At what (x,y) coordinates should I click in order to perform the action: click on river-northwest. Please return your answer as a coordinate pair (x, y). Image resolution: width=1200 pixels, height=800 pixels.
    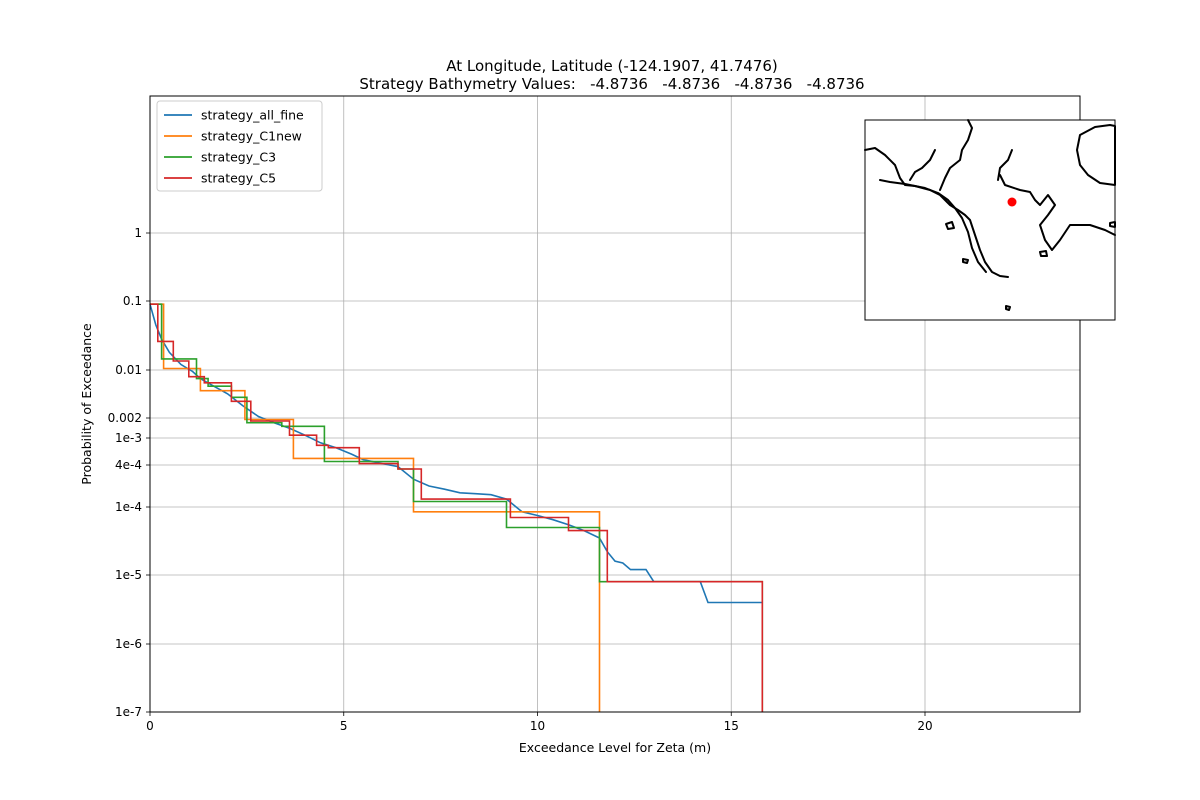
    Looking at the image, I should click on (922, 165).